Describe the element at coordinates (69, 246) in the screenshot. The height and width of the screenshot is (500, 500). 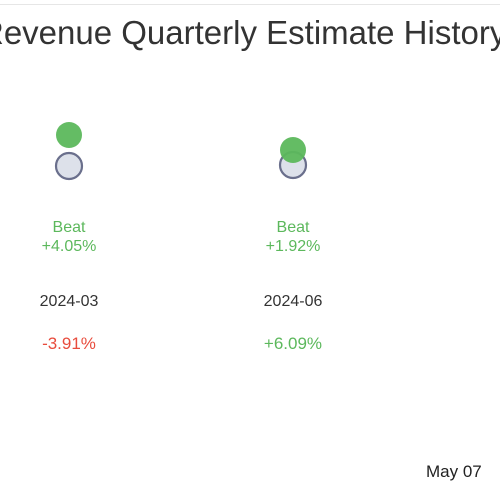
I see `surprise-label: +4.05%` at that location.